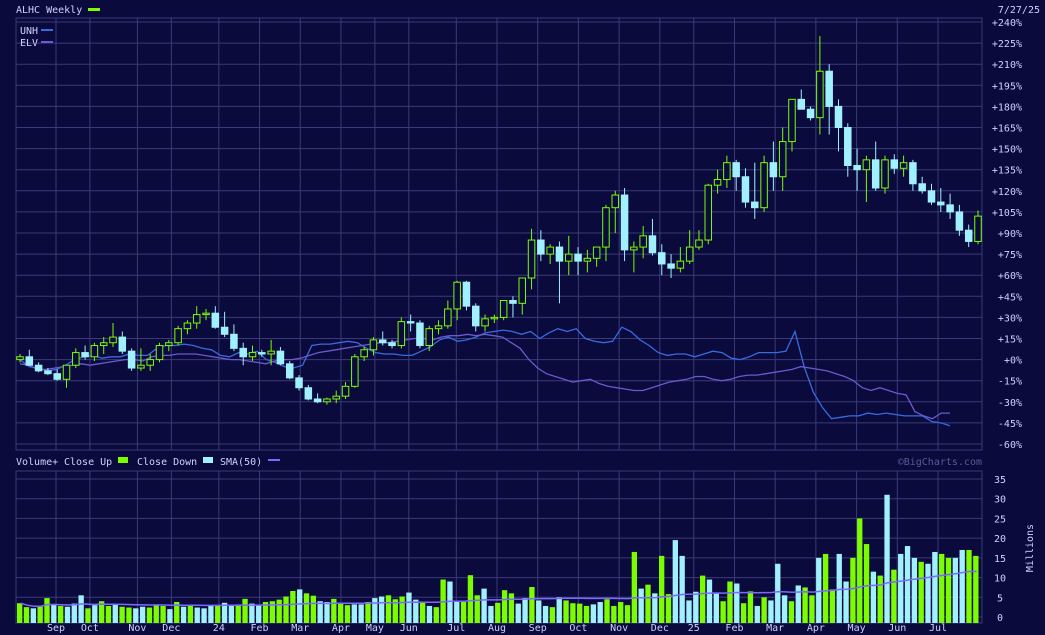 The height and width of the screenshot is (635, 1045). Describe the element at coordinates (167, 462) in the screenshot. I see `close-down-label: Close Down` at that location.